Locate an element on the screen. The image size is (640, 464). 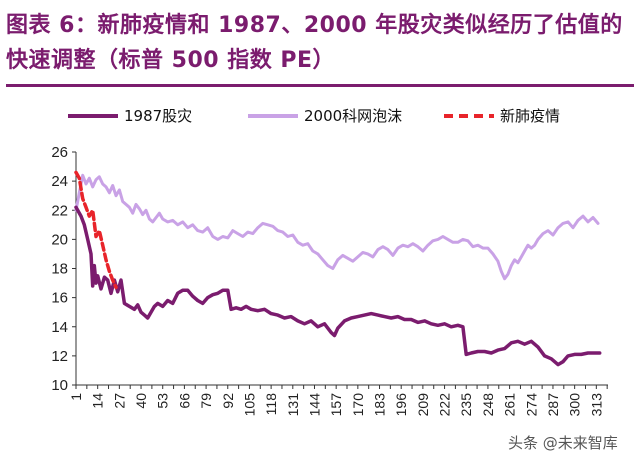
x-tick-label: 183 is located at coordinates (380, 405).